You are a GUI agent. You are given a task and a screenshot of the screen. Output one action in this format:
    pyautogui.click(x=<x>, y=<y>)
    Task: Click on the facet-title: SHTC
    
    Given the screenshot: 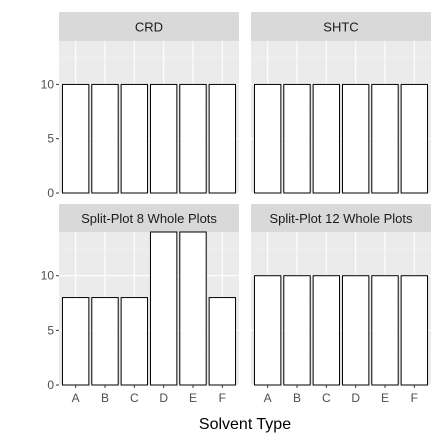 What is the action you would take?
    pyautogui.click(x=340, y=27)
    